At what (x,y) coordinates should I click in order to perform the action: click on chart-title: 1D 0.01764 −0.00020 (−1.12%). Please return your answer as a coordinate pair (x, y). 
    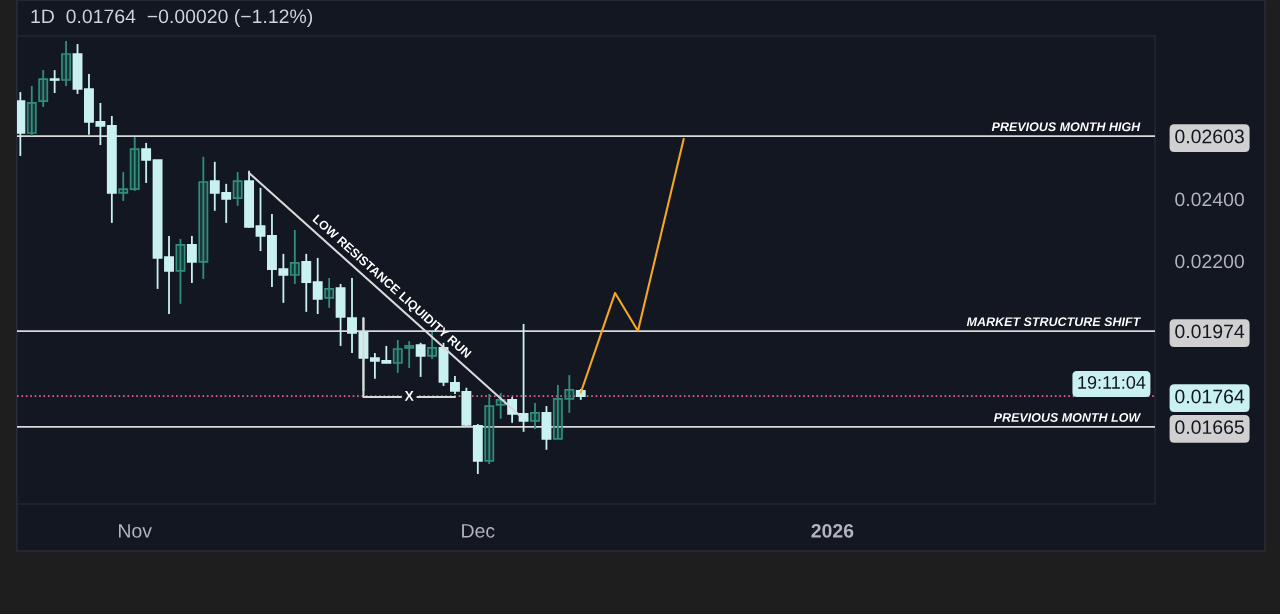
    Looking at the image, I should click on (172, 18).